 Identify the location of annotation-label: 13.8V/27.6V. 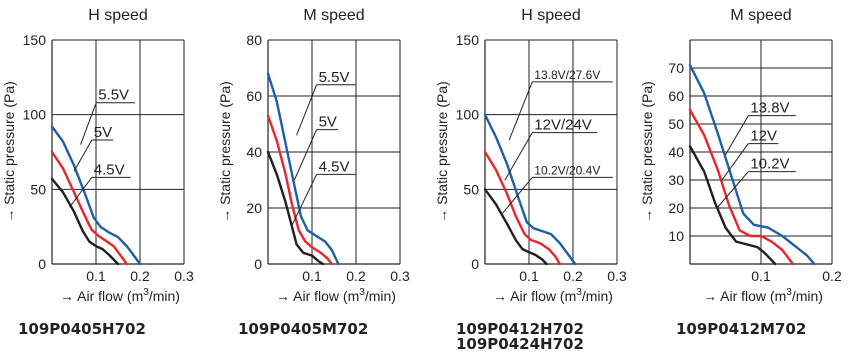
(567, 75).